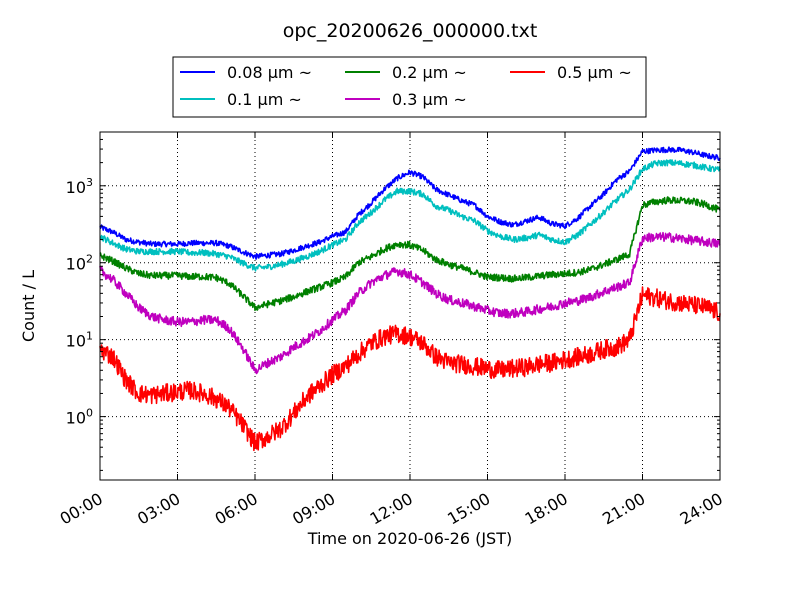  What do you see at coordinates (410, 31) in the screenshot?
I see `chart-title: opc_20200626_000000.txt` at bounding box center [410, 31].